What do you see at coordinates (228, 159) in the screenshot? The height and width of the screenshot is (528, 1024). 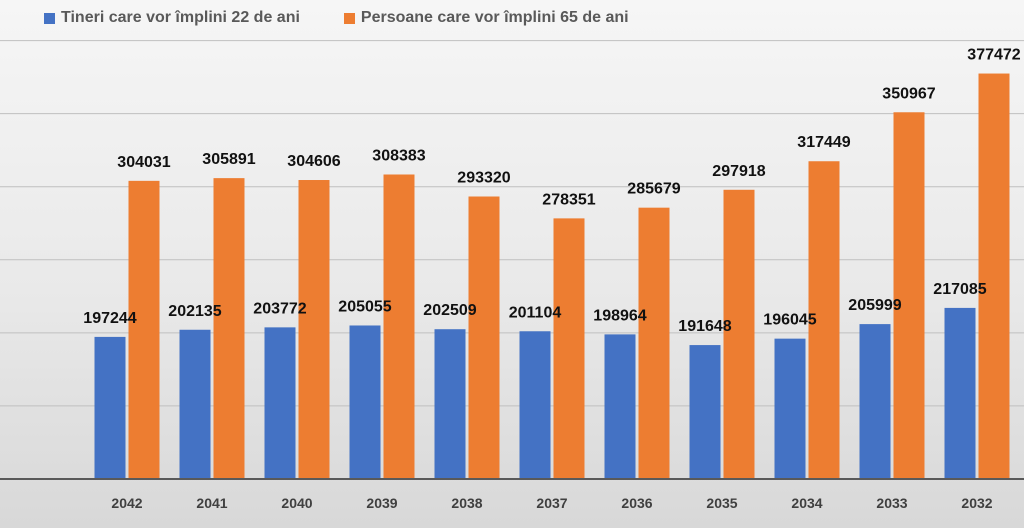 I see `data-label-seniors: 305891` at bounding box center [228, 159].